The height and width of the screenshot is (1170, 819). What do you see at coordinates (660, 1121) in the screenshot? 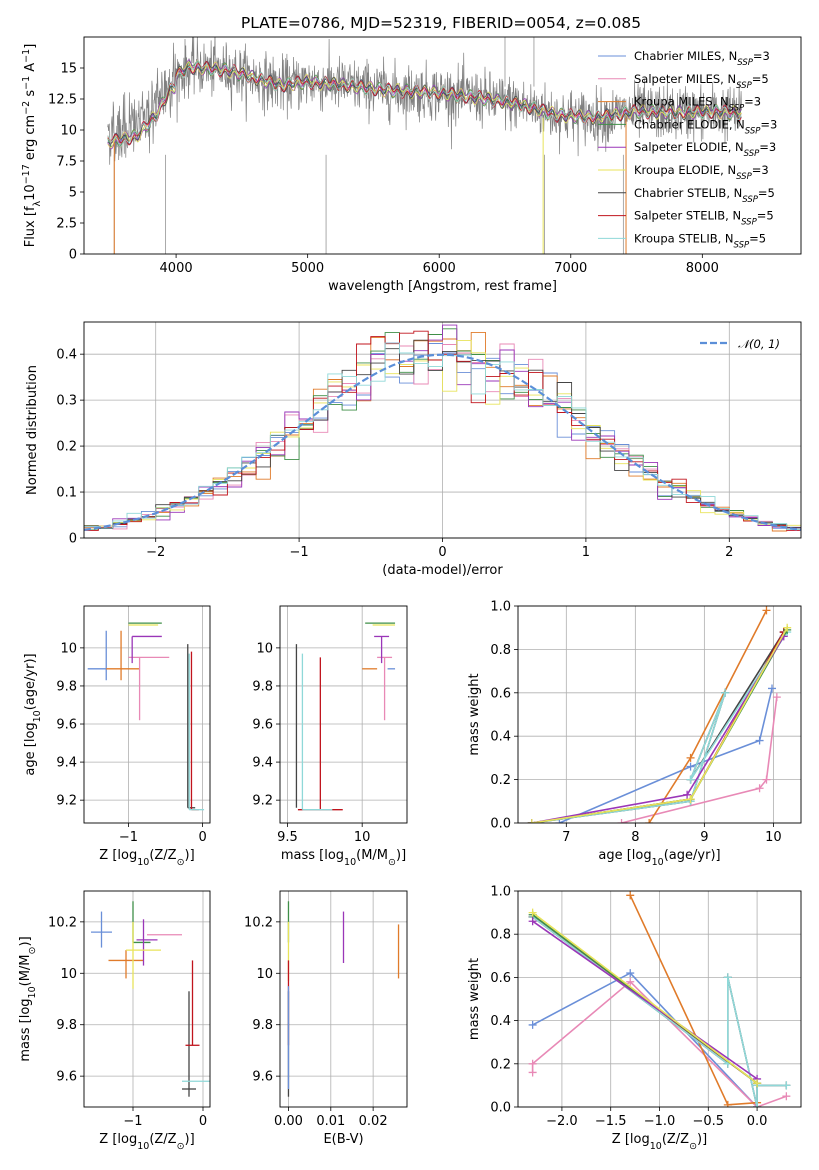
I see `x-tick-label: −1.0` at bounding box center [660, 1121].